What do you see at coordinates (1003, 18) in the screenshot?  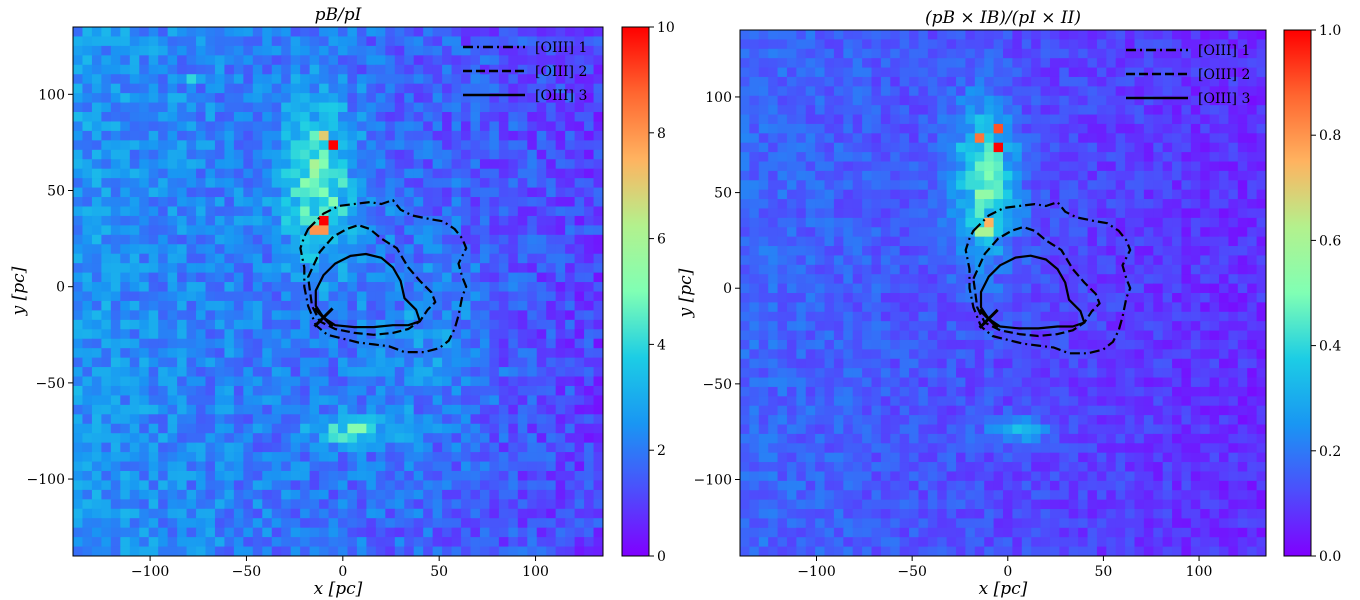 I see `panel-2-title: (pB × IB)/(pI × II)` at bounding box center [1003, 18].